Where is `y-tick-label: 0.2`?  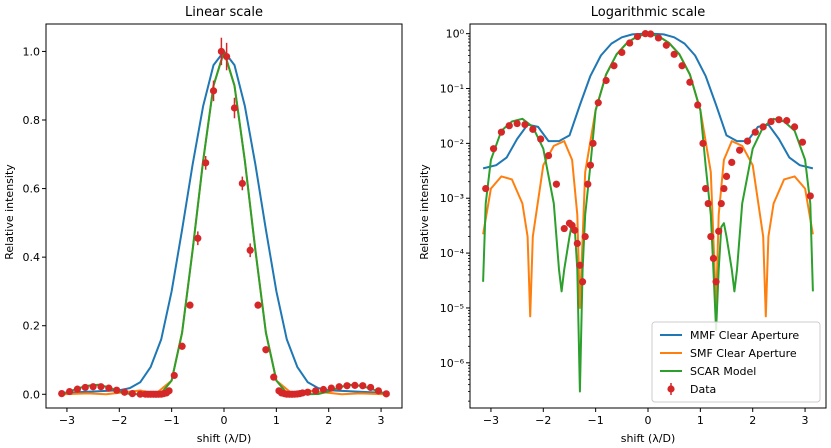 y-tick-label: 0.2 is located at coordinates (32, 326).